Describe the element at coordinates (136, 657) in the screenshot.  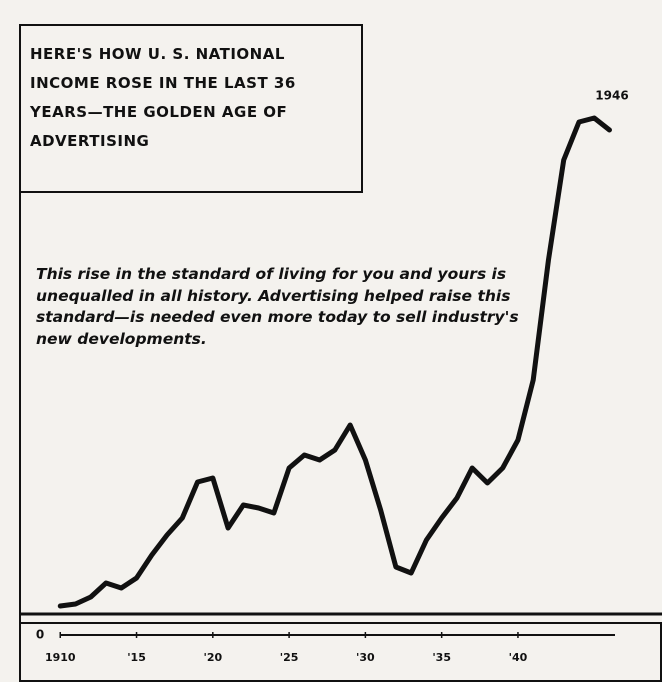
I see `x-tick-label: '15` at that location.